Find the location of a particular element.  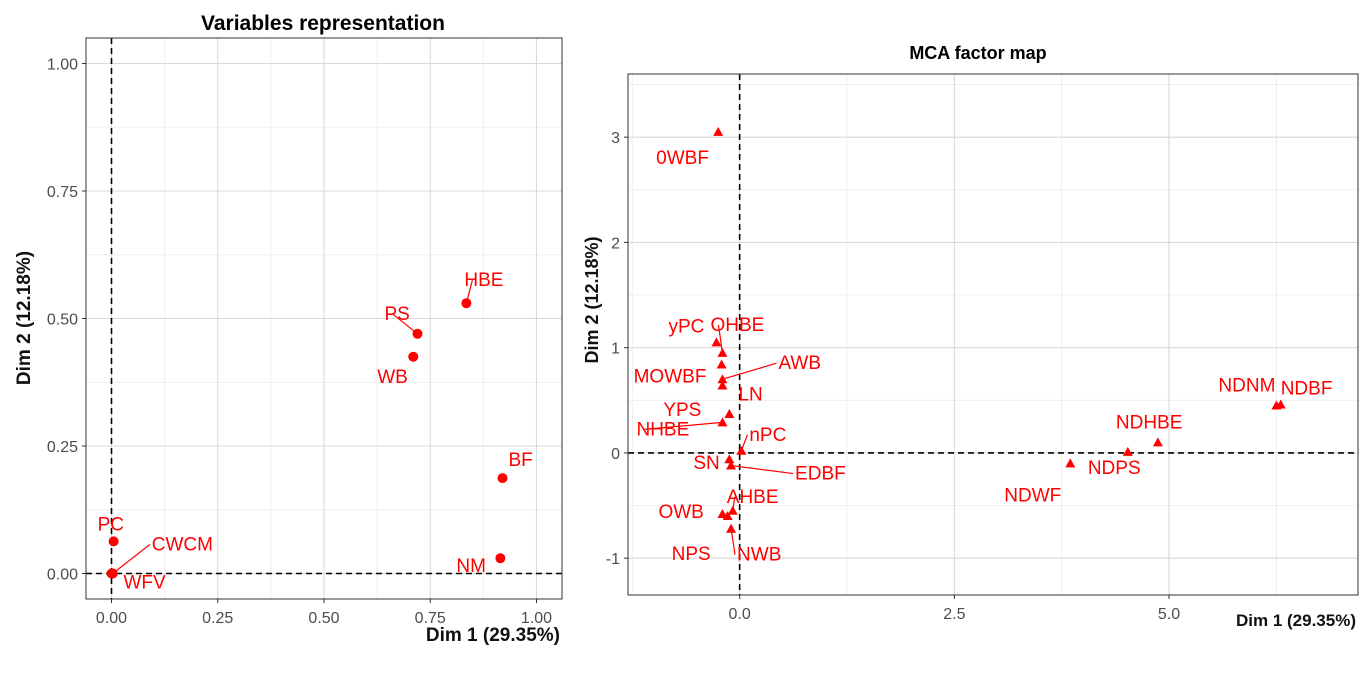

point-ln is located at coordinates (722, 385).